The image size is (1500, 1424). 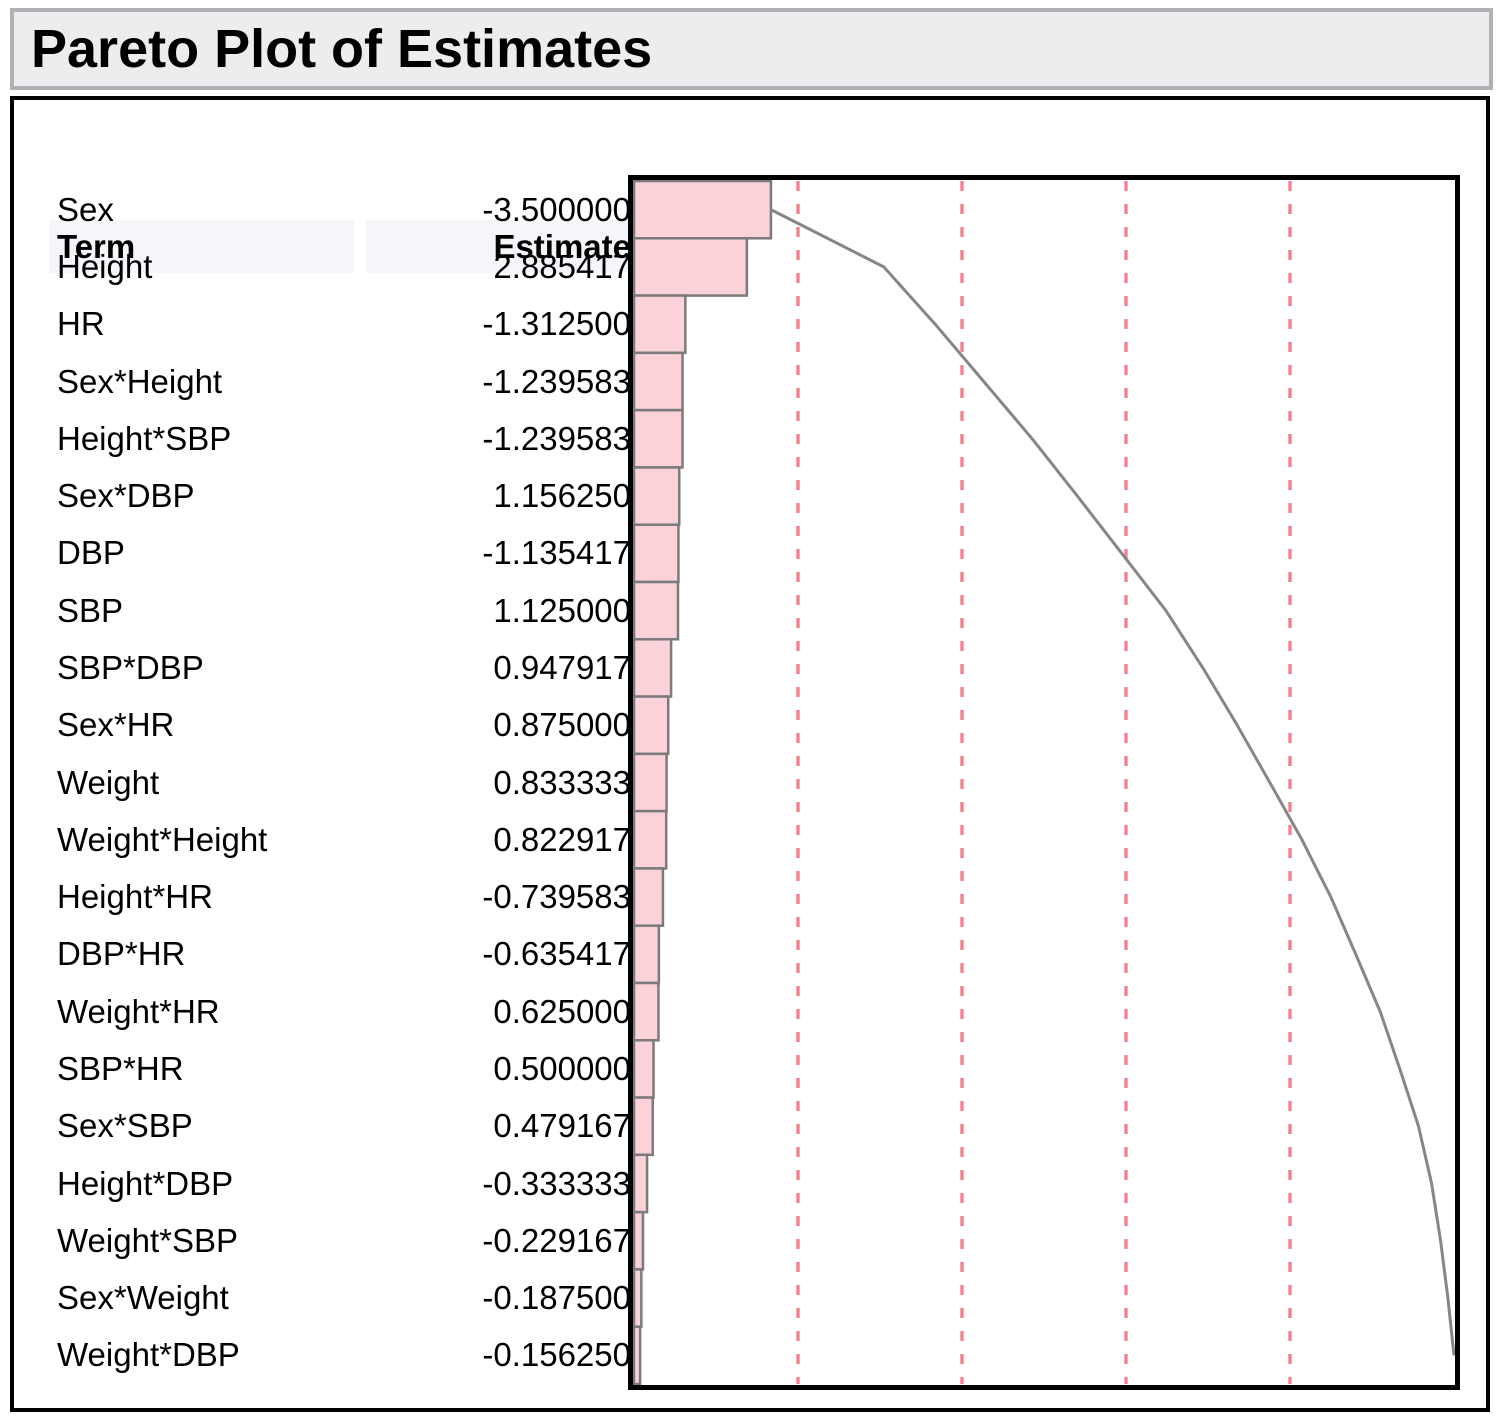 I want to click on term-column-header-bg, so click(x=201, y=246).